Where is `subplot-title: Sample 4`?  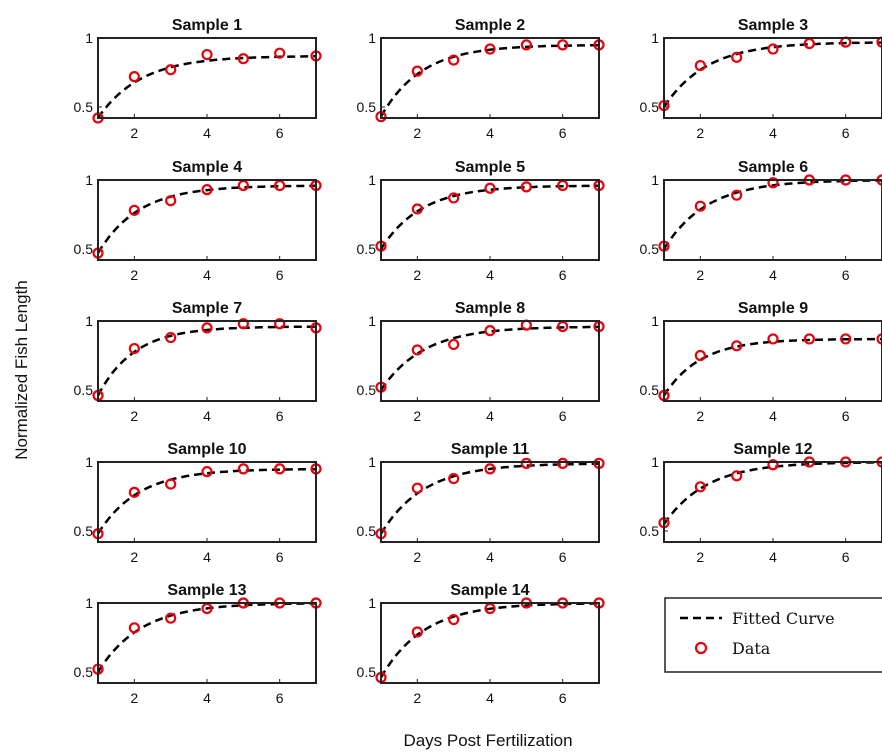 subplot-title: Sample 4 is located at coordinates (207, 167).